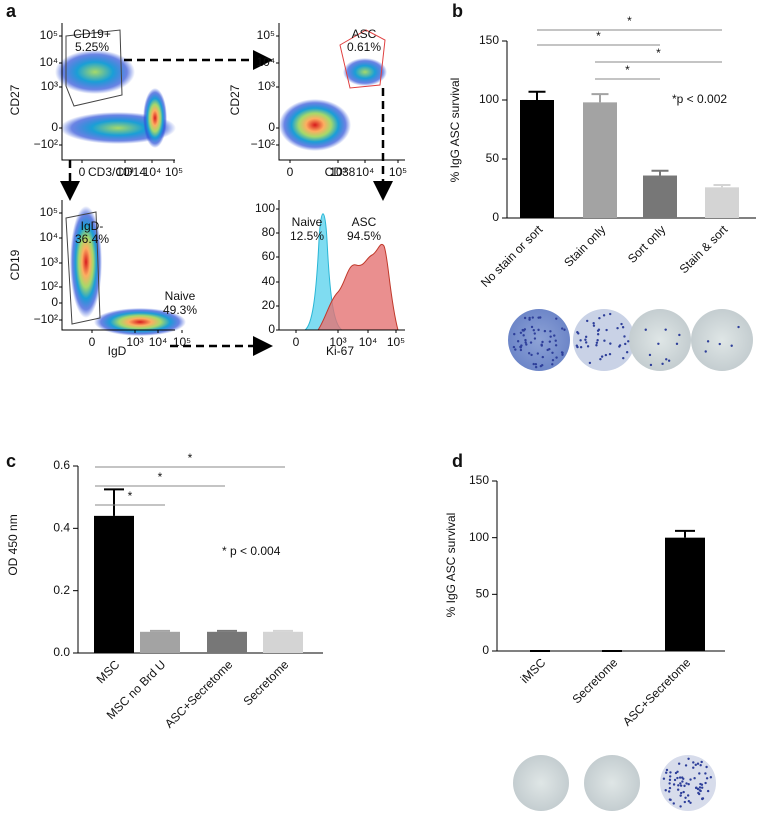 The image size is (763, 813). I want to click on x-tick-label: 10⁵, so click(398, 172).